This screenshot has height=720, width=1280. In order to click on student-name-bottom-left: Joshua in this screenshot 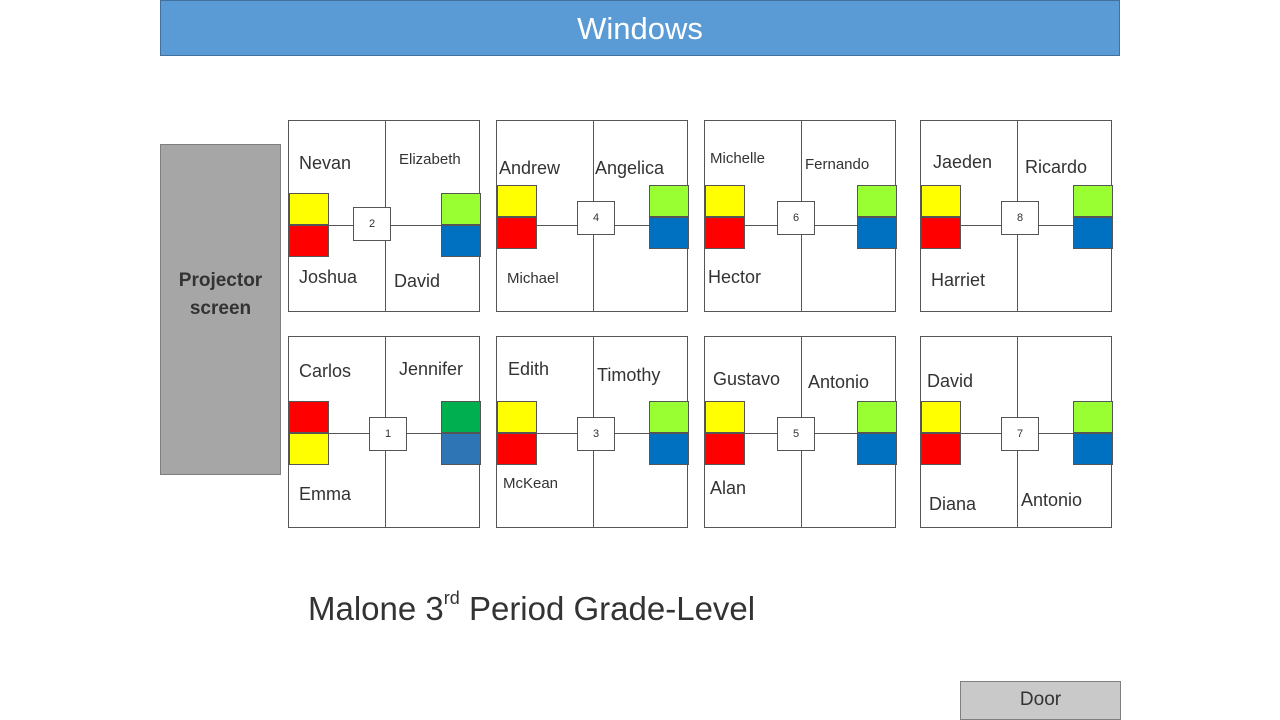, I will do `click(328, 277)`.